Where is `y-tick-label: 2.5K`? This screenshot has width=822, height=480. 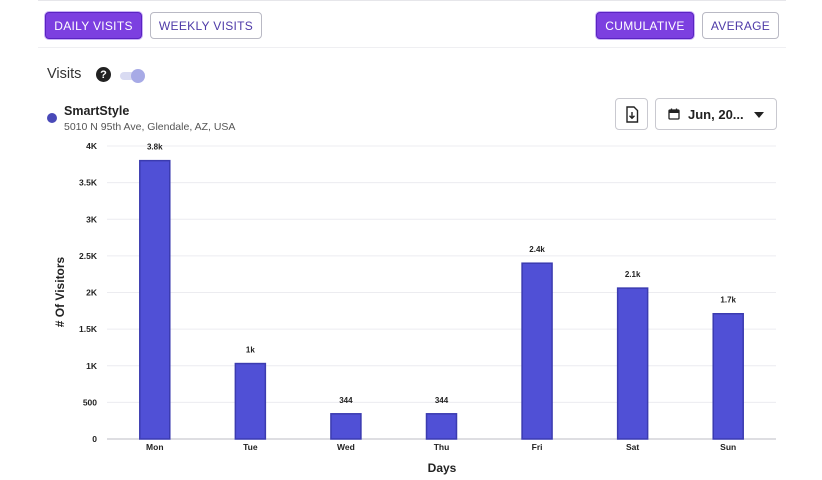 y-tick-label: 2.5K is located at coordinates (88, 256).